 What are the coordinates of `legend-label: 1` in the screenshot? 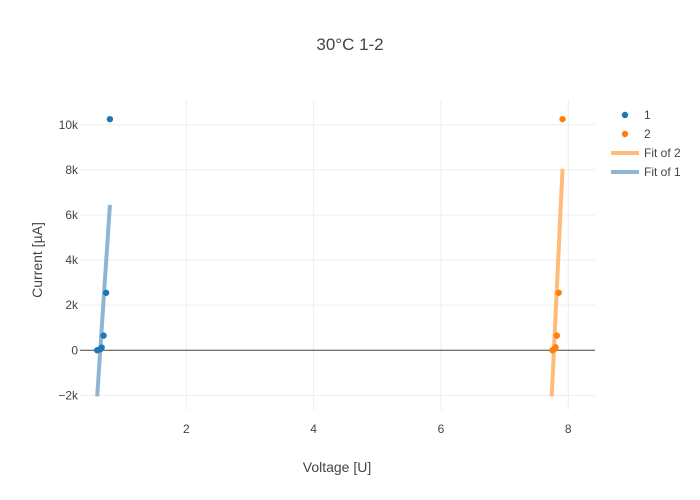 It's located at (647, 115).